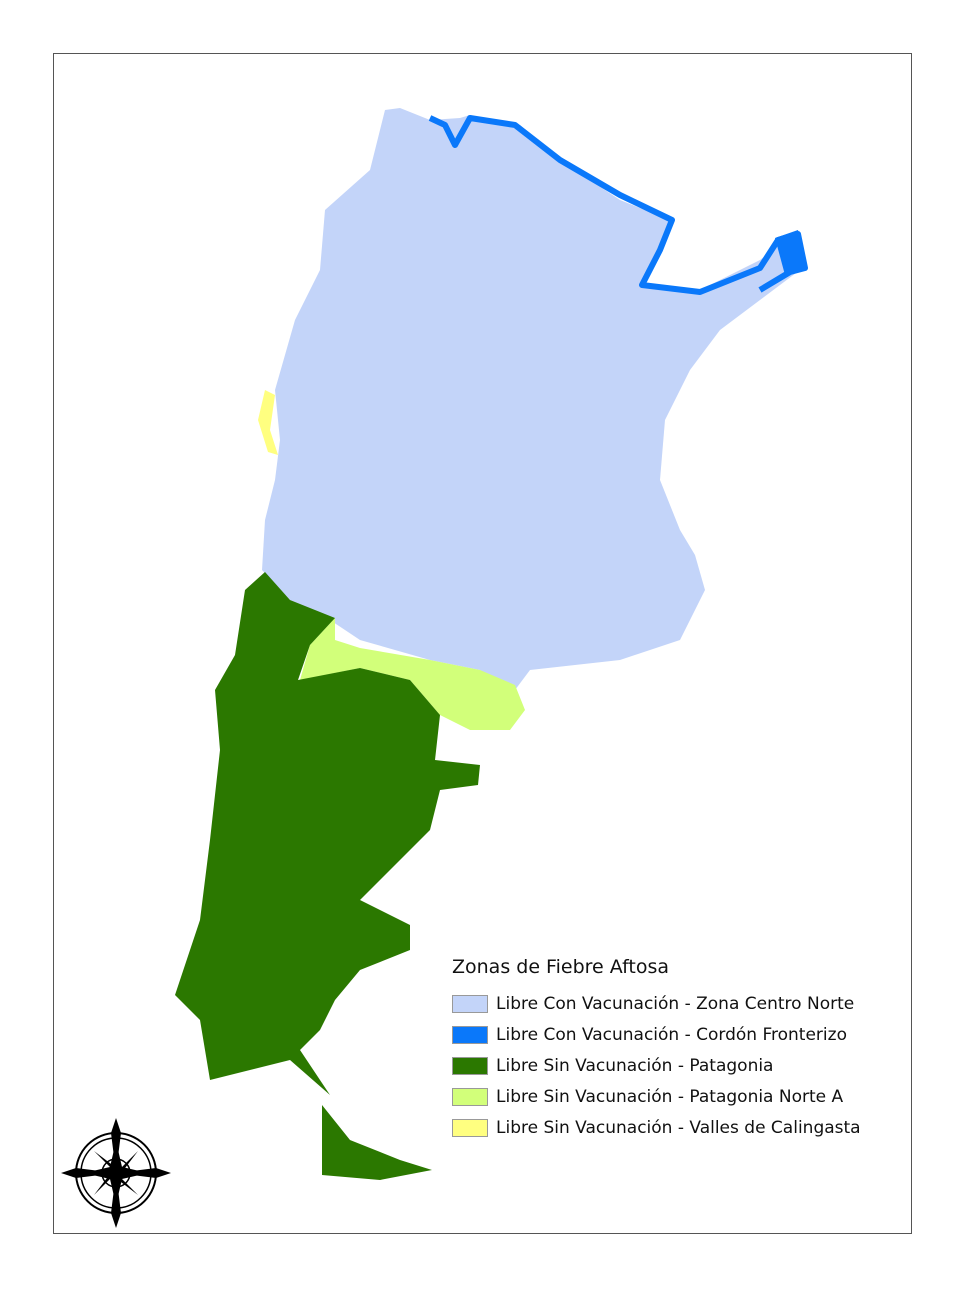 This screenshot has width=967, height=1289. I want to click on legend-label: Libre Con Vacunación - Zona Centro Norte, so click(675, 1003).